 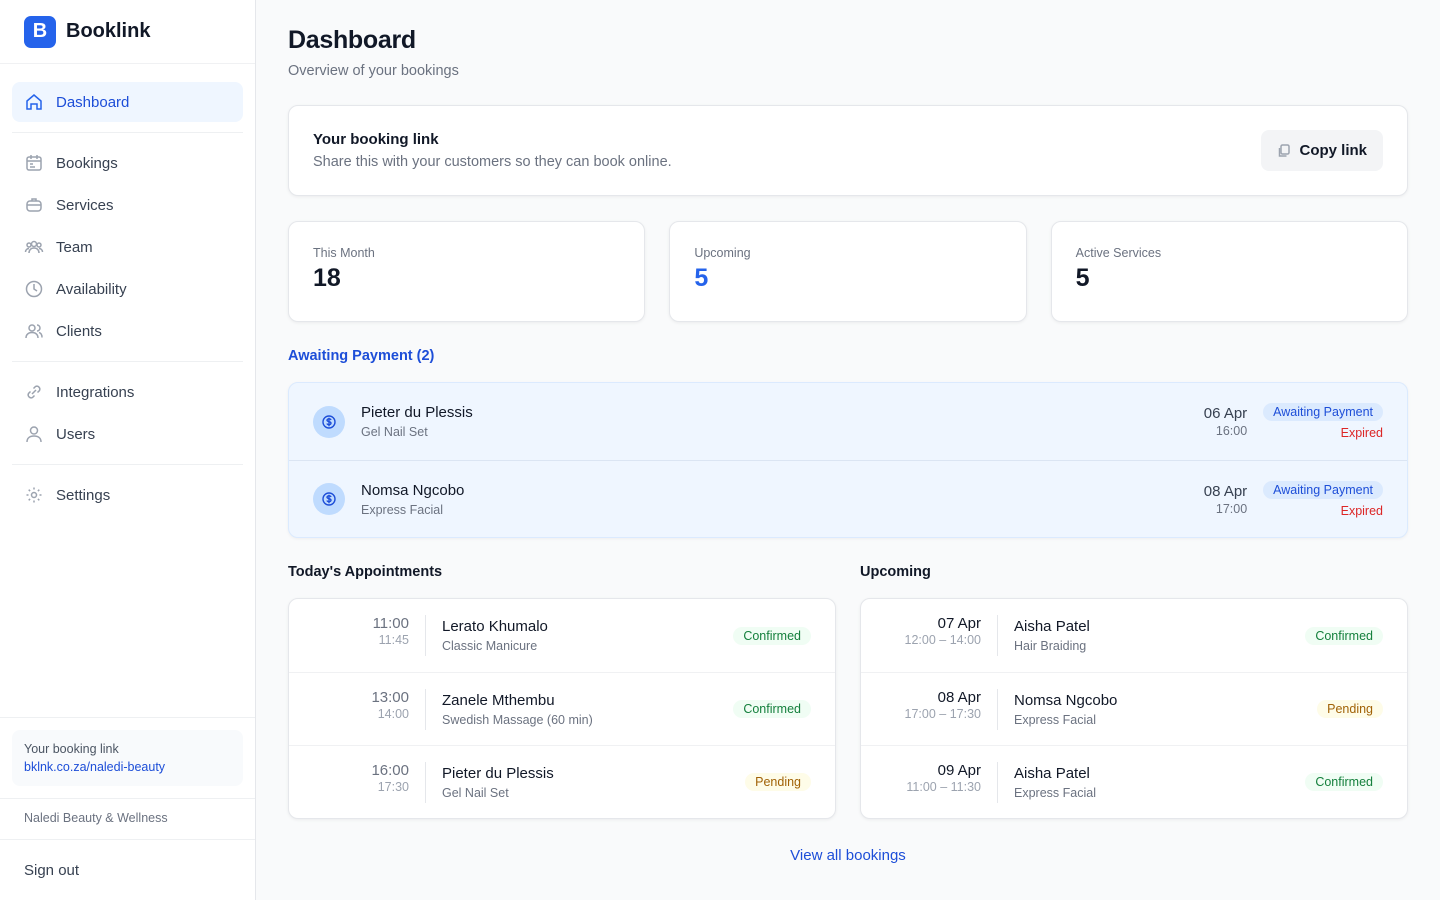 I want to click on customer-name: Zanele Mthembu, so click(x=498, y=700).